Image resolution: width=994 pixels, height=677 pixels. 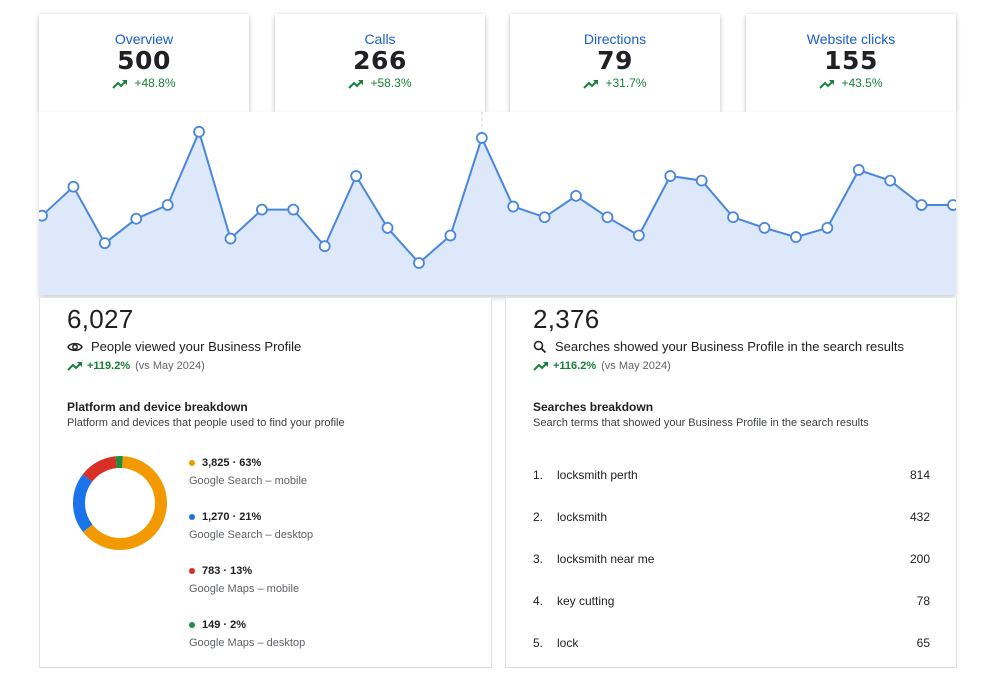 I want to click on search-term-row: 5. lock 65, so click(x=731, y=643).